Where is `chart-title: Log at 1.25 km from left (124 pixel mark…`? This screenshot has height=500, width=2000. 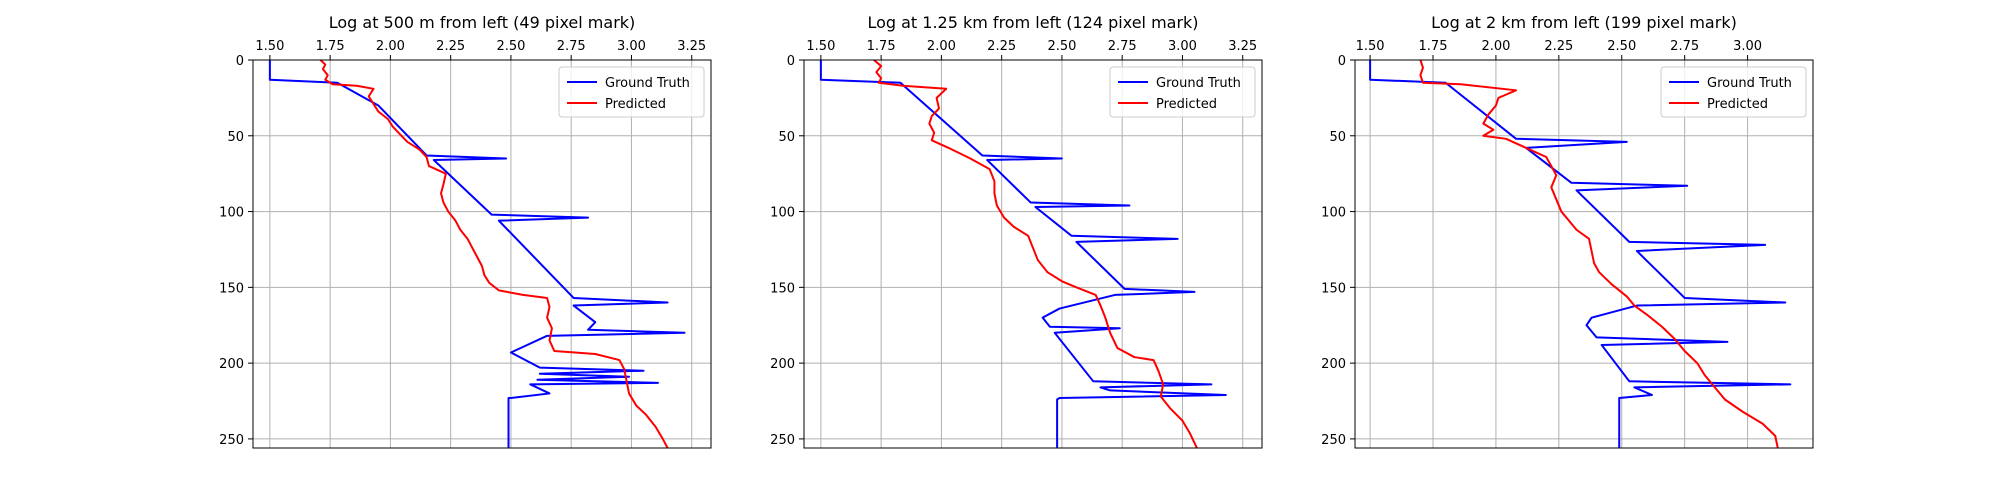 chart-title: Log at 1.25 km from left (124 pixel mark… is located at coordinates (1032, 22).